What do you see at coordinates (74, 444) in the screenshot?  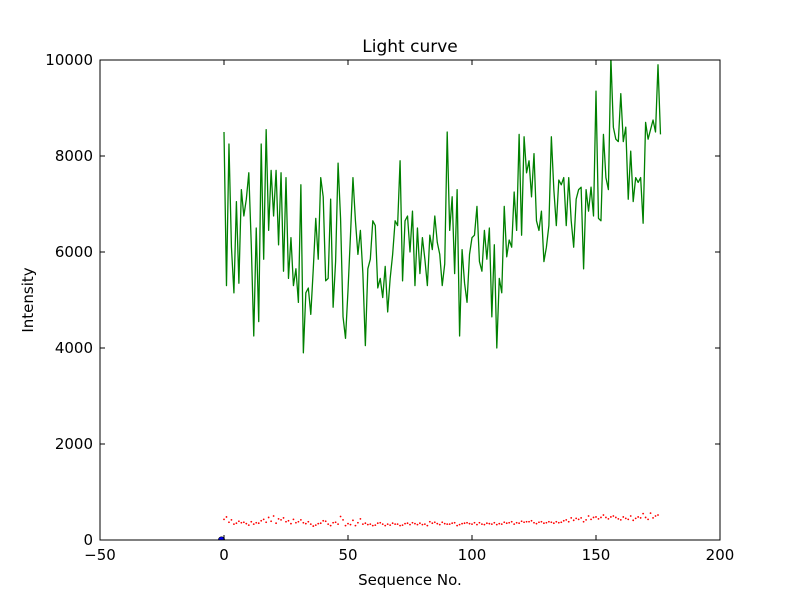 I see `y-tick-label: 2000` at bounding box center [74, 444].